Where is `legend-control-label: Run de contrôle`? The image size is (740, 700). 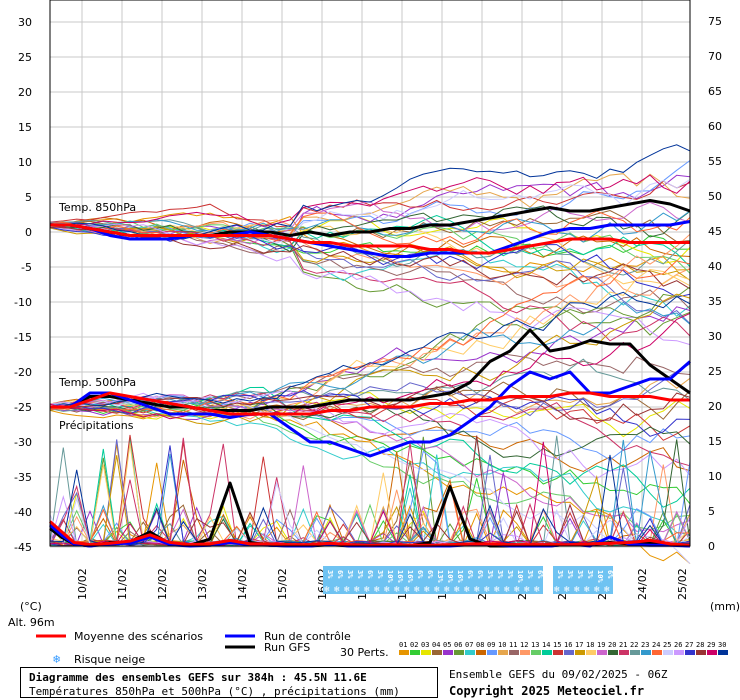
legend-control-label: Run de contrôle is located at coordinates (307, 636).